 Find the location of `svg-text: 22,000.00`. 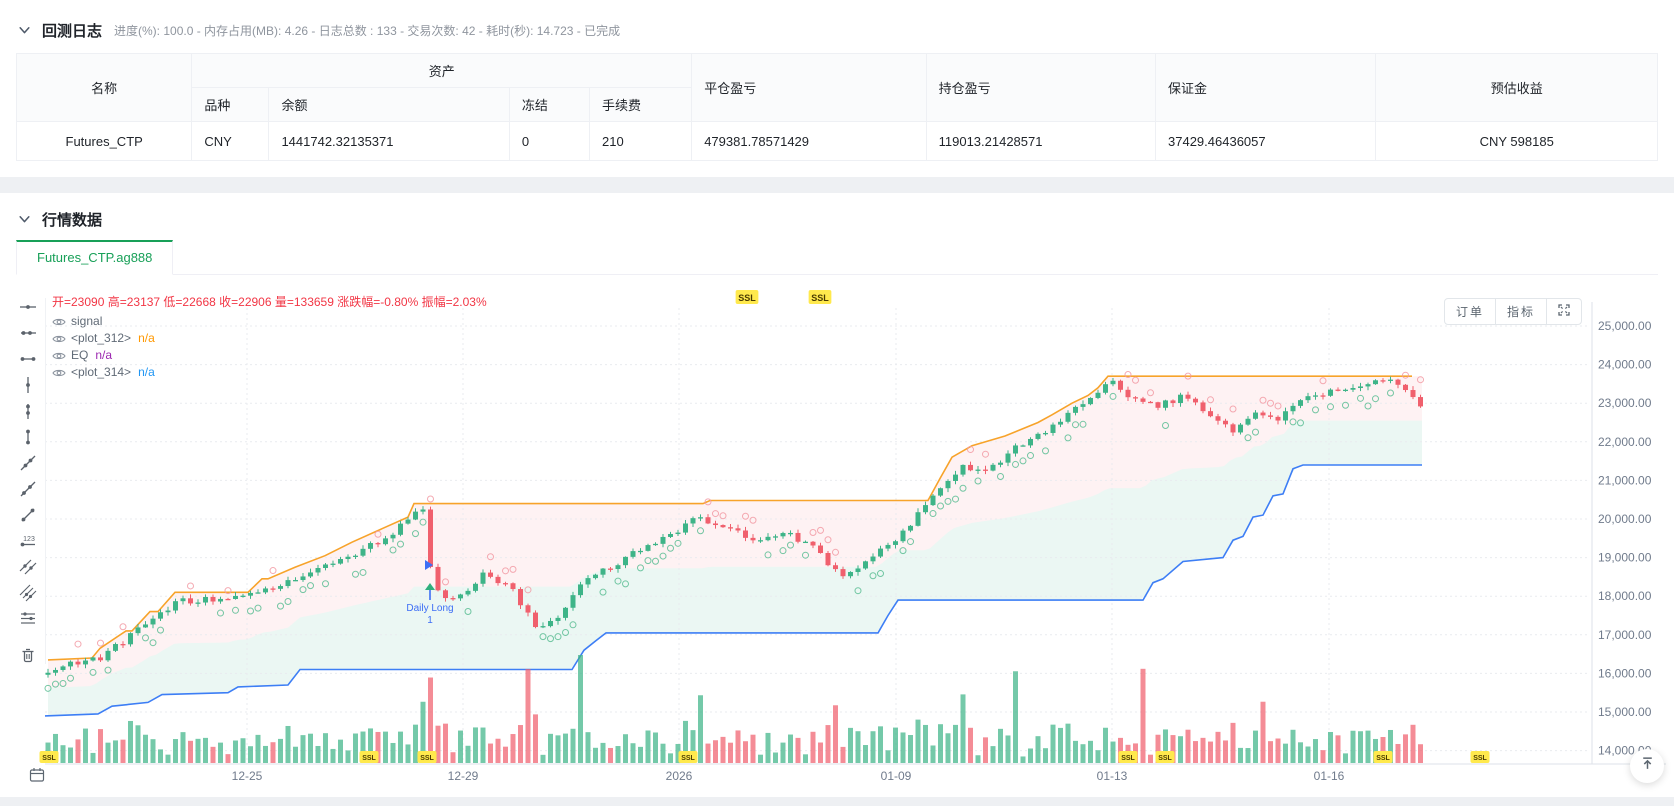

svg-text: 22,000.00 is located at coordinates (1625, 442).